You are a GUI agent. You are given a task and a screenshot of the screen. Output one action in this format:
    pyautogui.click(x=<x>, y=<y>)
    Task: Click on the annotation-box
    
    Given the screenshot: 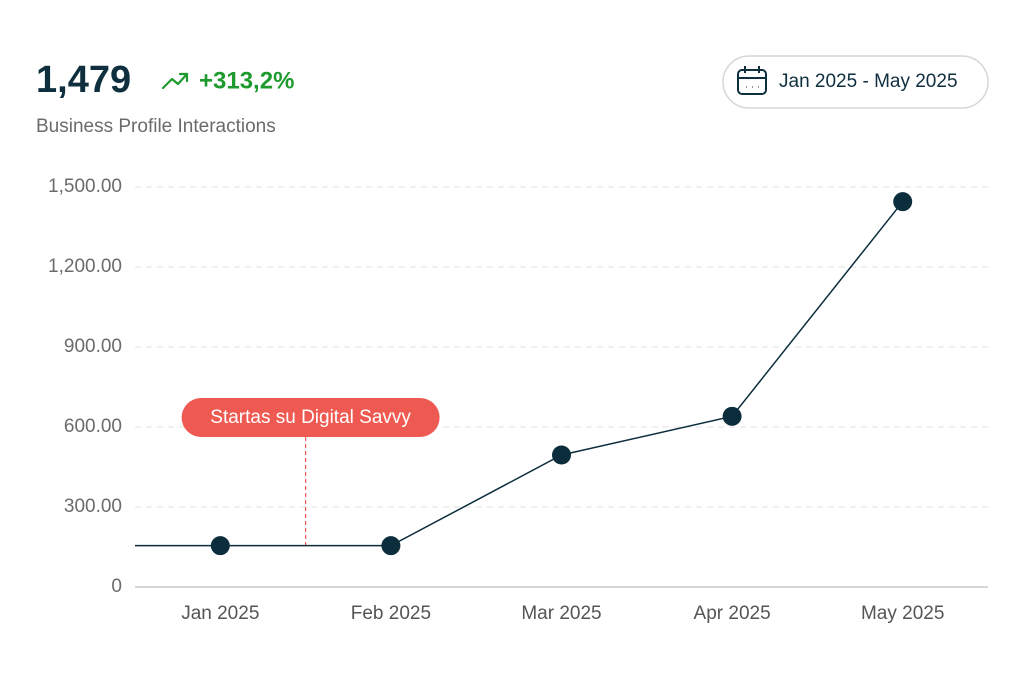 What is the action you would take?
    pyautogui.click(x=310, y=417)
    